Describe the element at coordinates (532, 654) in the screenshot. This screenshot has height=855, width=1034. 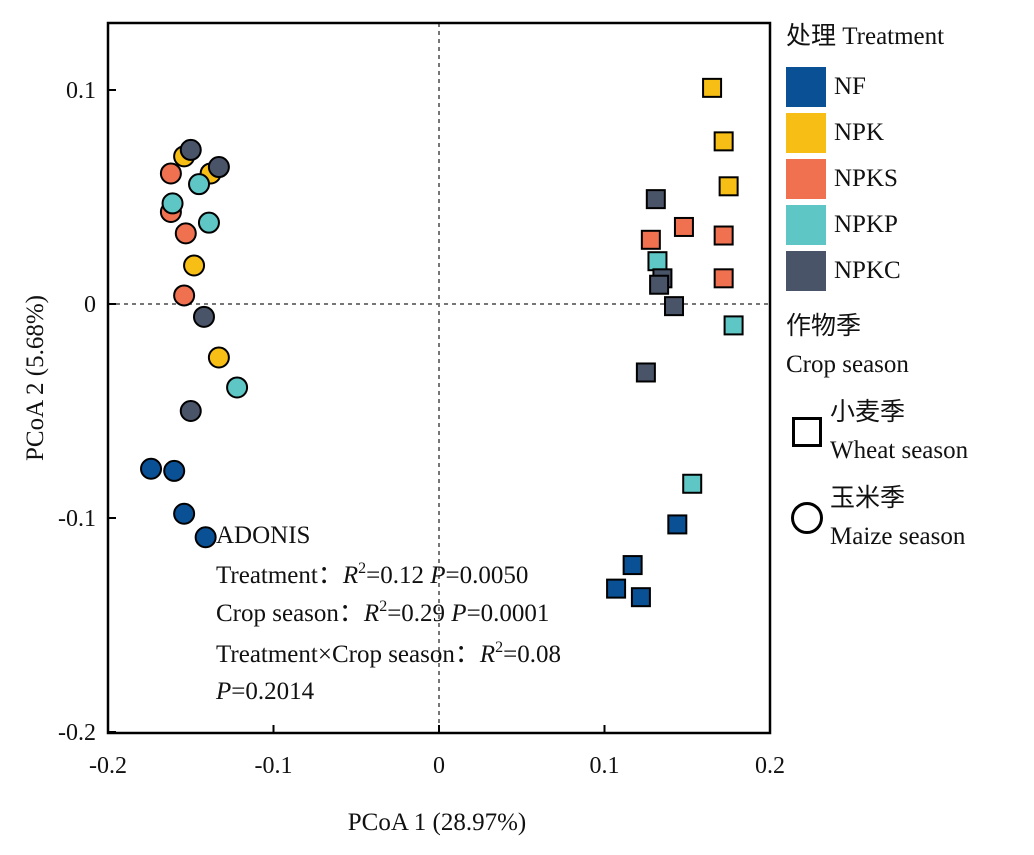
I see `r2-value: =0.08` at that location.